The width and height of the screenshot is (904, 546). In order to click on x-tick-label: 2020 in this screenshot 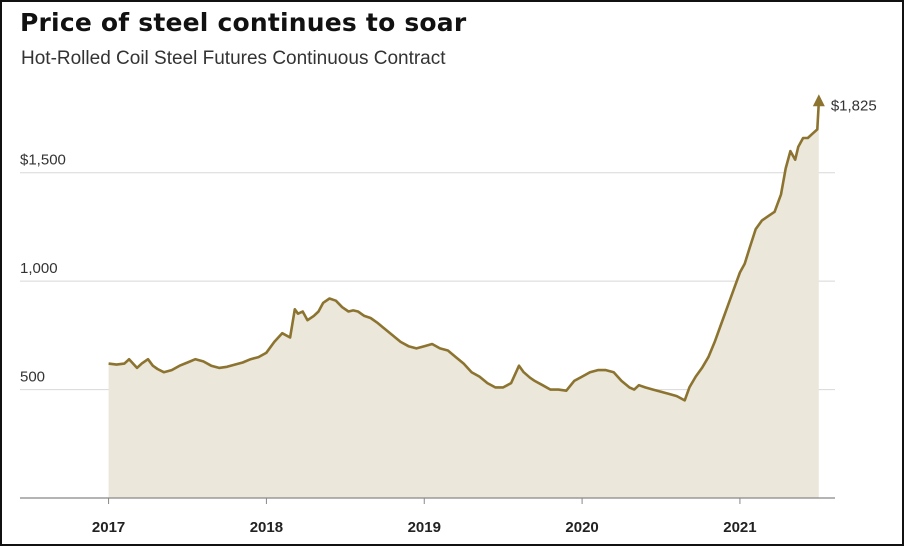, I will do `click(581, 527)`.